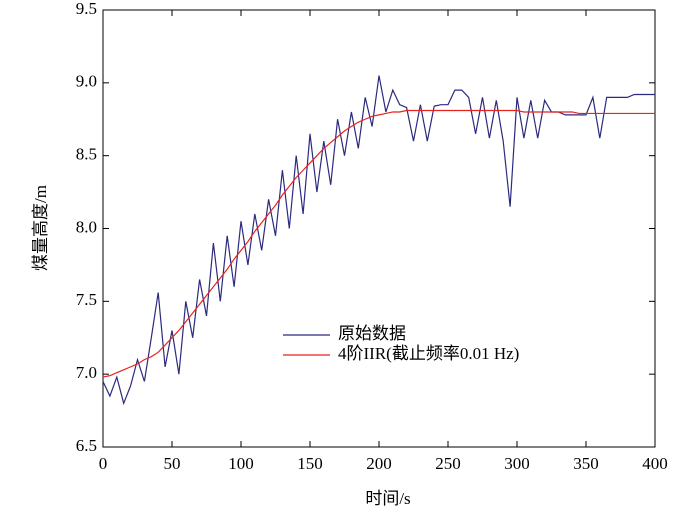 The height and width of the screenshot is (518, 700). I want to click on x-tick-label: 400, so click(655, 463).